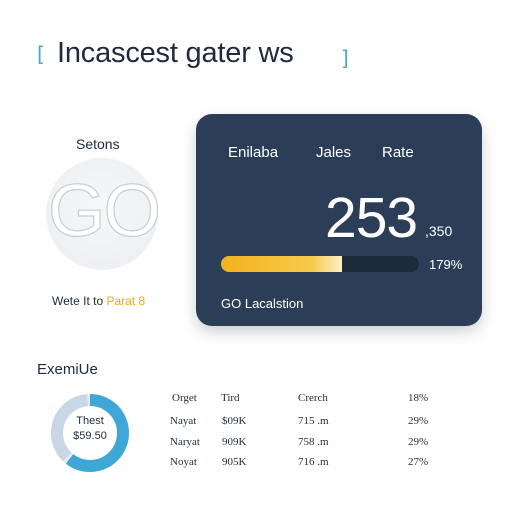  I want to click on donut-segment-primary, so click(90, 433).